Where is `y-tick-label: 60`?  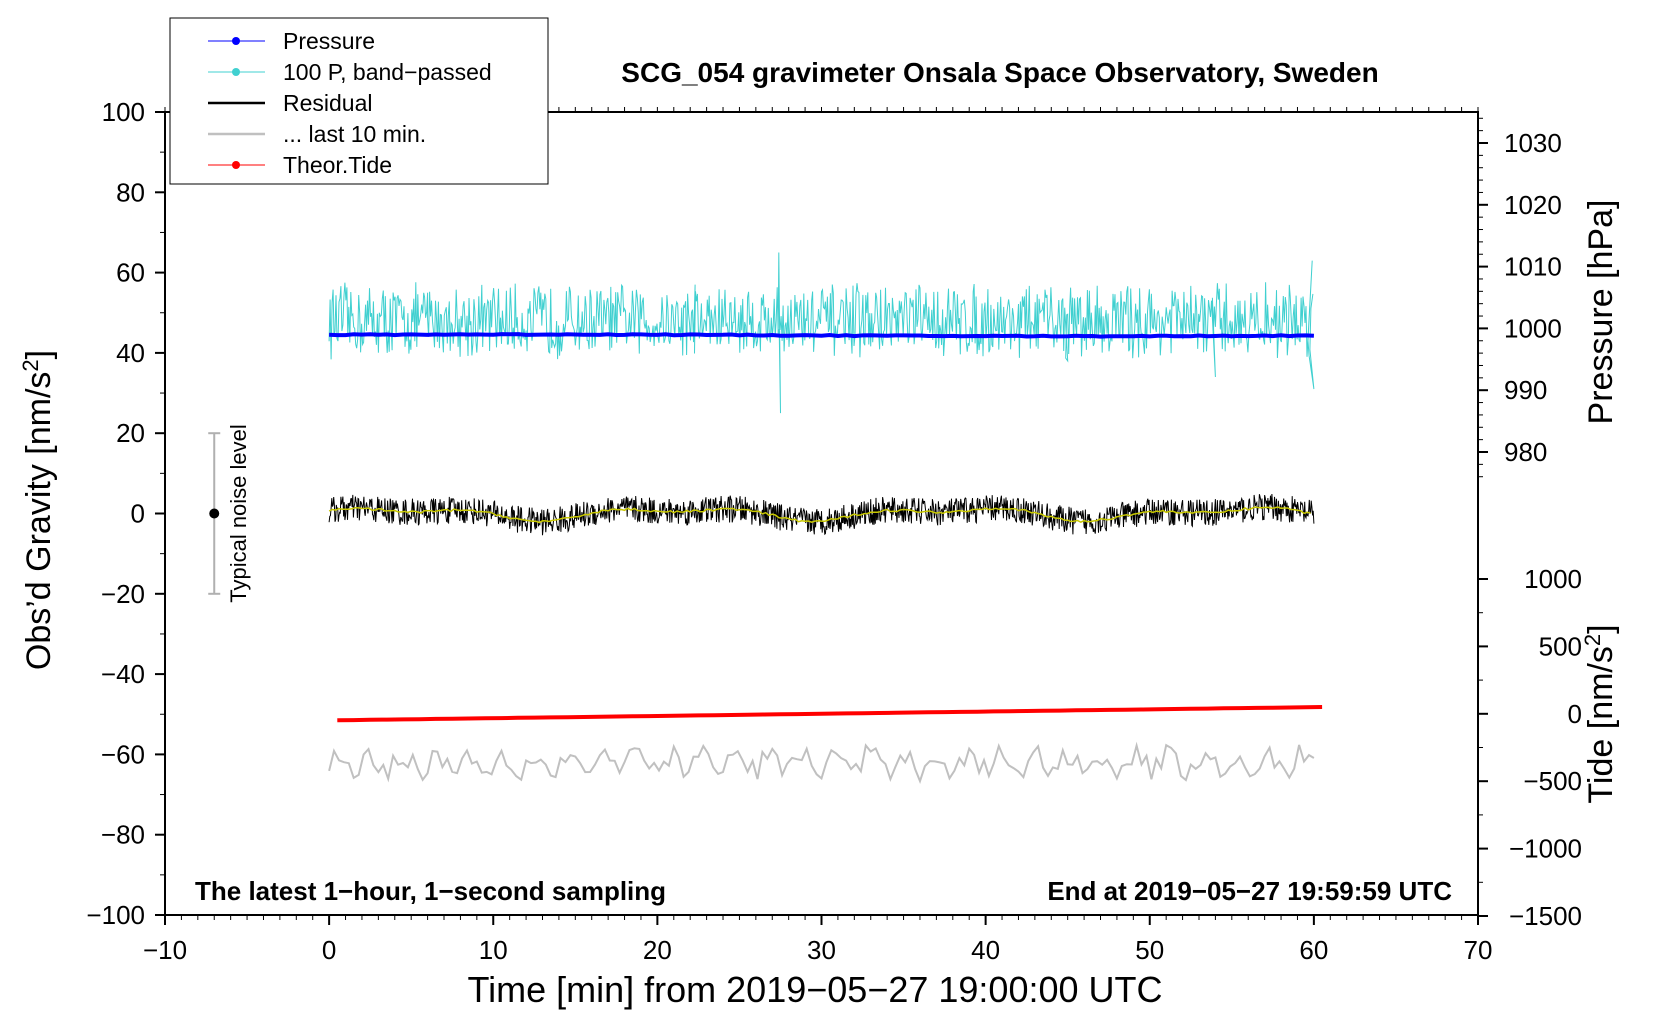 y-tick-label: 60 is located at coordinates (130, 273).